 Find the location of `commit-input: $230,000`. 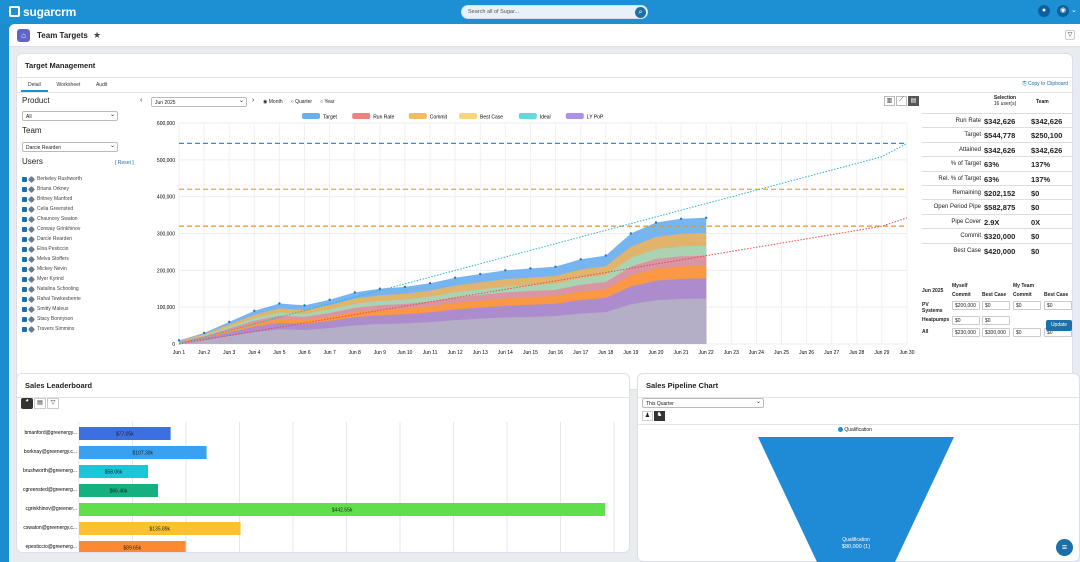

commit-input: $230,000 is located at coordinates (966, 332).